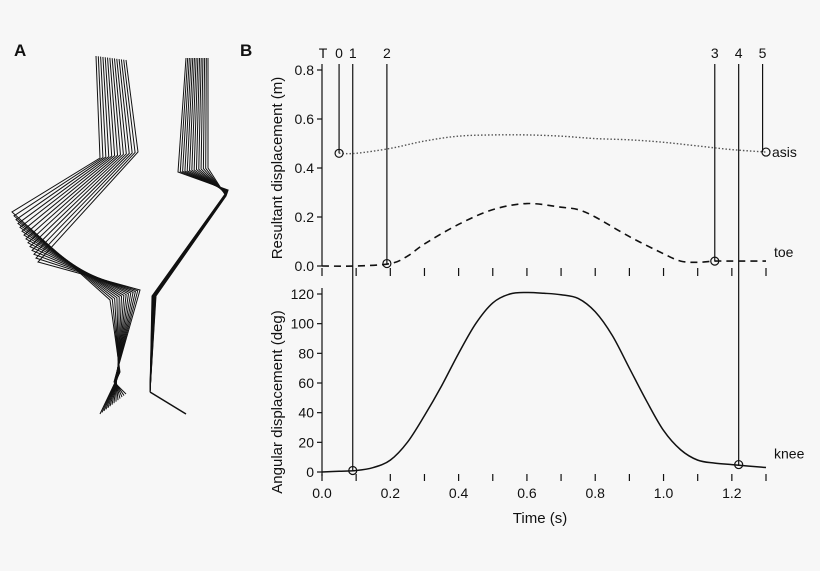  I want to click on series-label-toe: toe, so click(784, 252).